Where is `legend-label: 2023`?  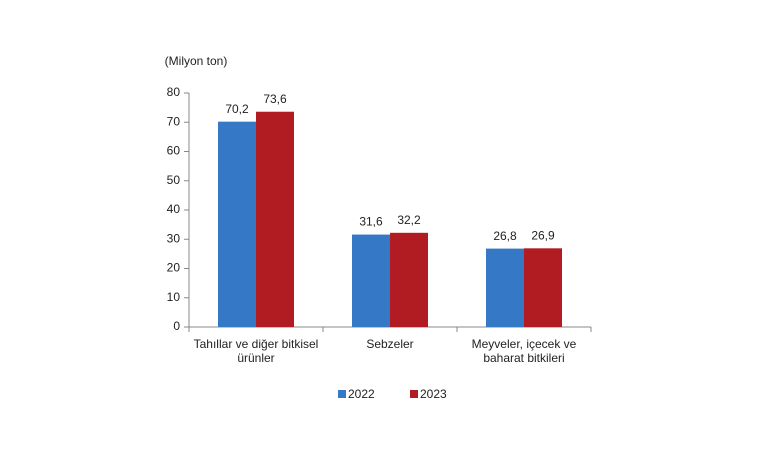 legend-label: 2023 is located at coordinates (433, 394).